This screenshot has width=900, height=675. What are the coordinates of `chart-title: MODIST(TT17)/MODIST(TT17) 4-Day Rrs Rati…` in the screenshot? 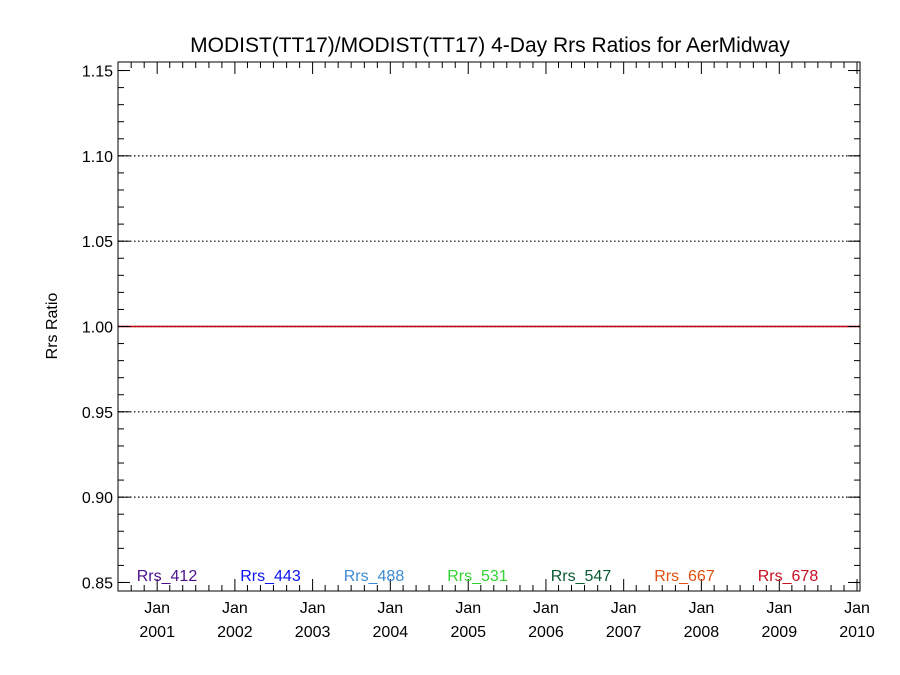 It's located at (490, 45).